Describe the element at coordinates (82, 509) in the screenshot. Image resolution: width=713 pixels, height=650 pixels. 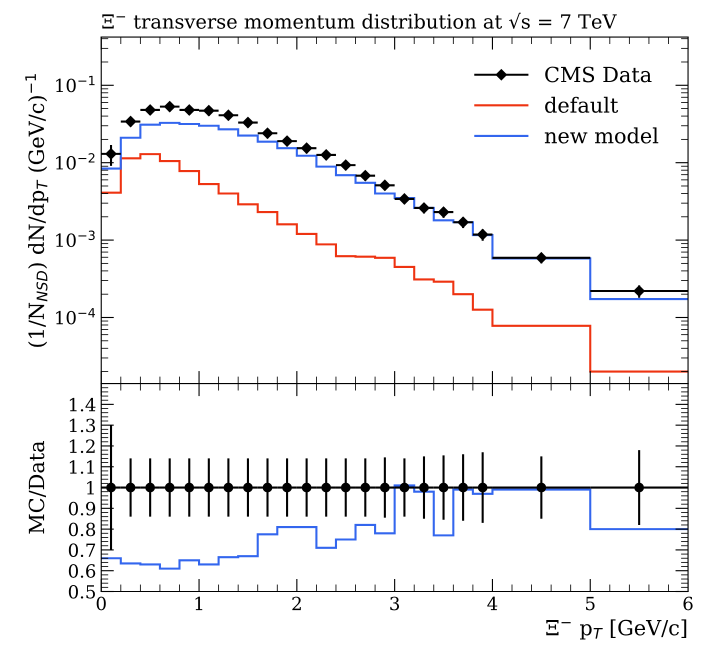
I see `y-tick-label: 0.9` at that location.